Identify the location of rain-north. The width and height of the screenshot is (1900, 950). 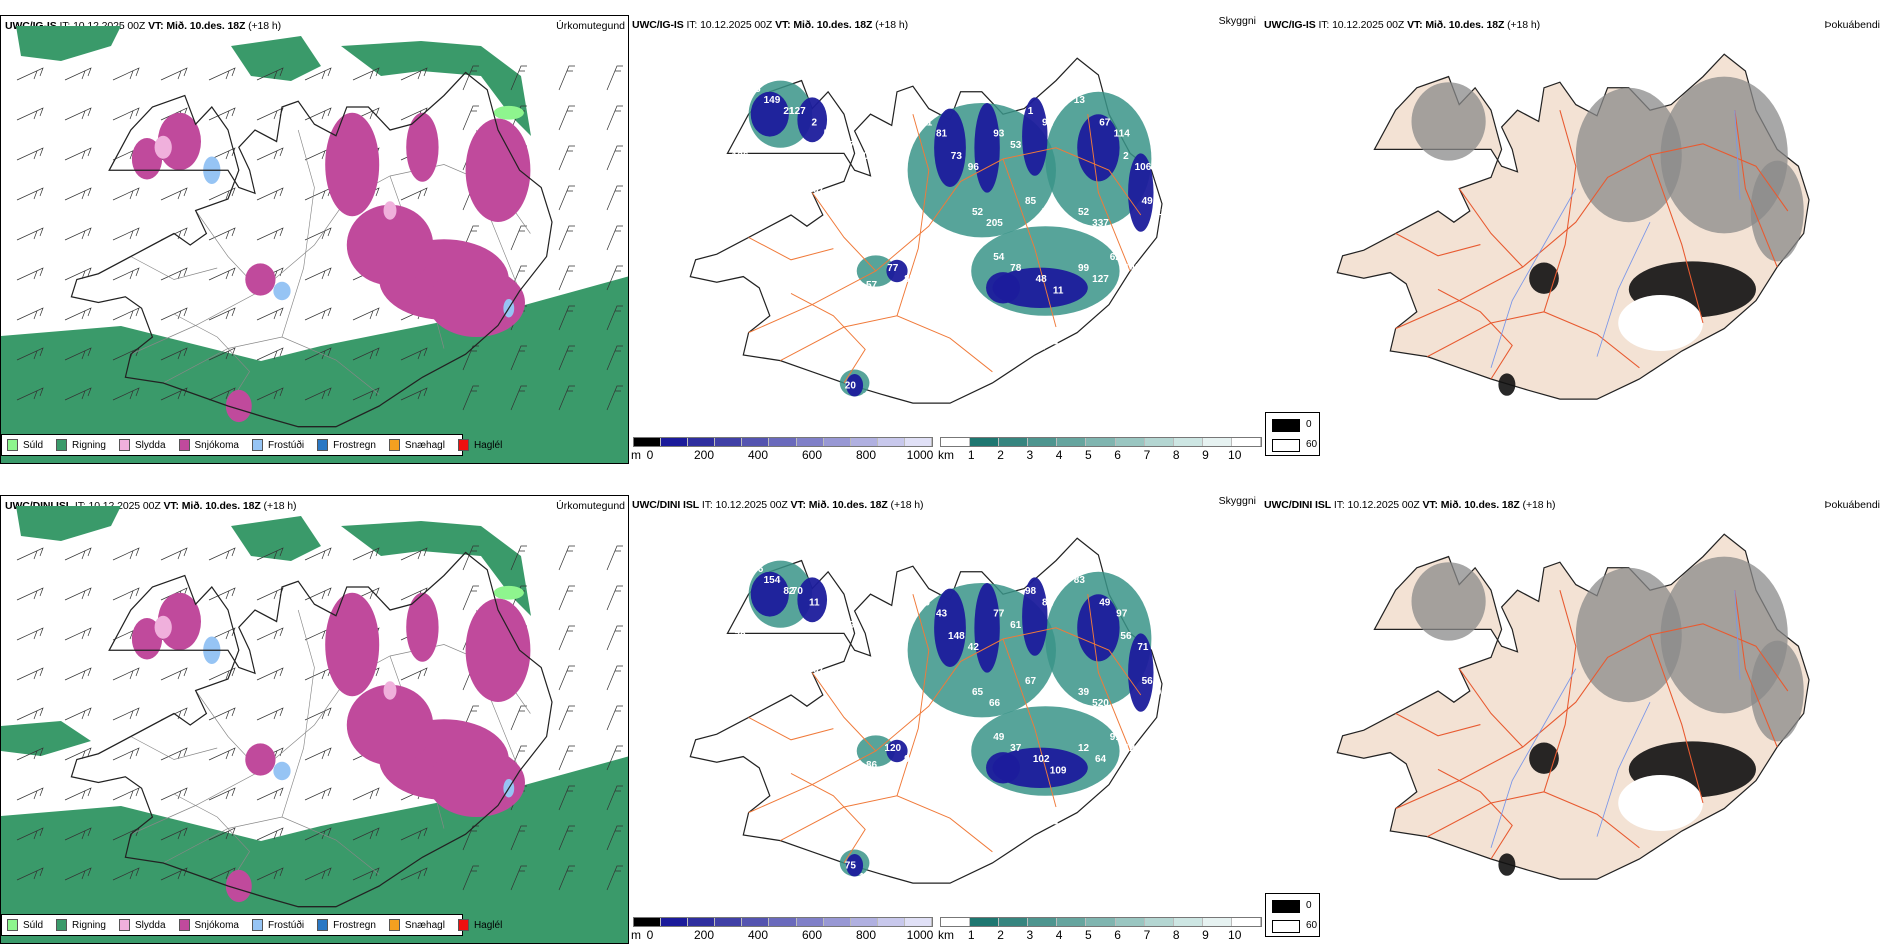
(276, 538).